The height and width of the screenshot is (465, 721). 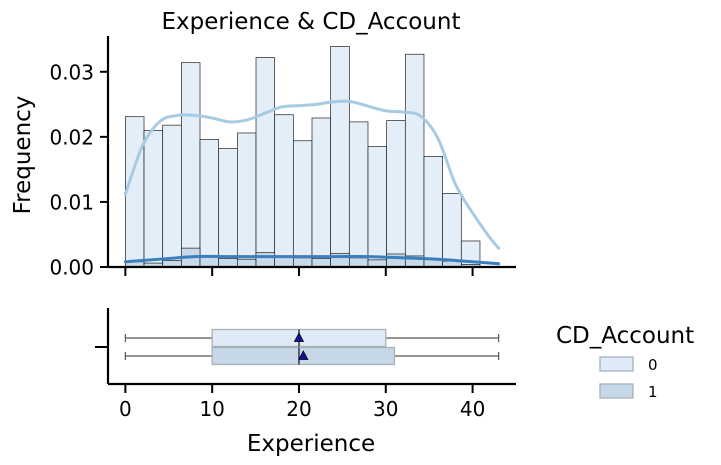 What do you see at coordinates (311, 22) in the screenshot?
I see `chart-title: Experience & CD_Account` at bounding box center [311, 22].